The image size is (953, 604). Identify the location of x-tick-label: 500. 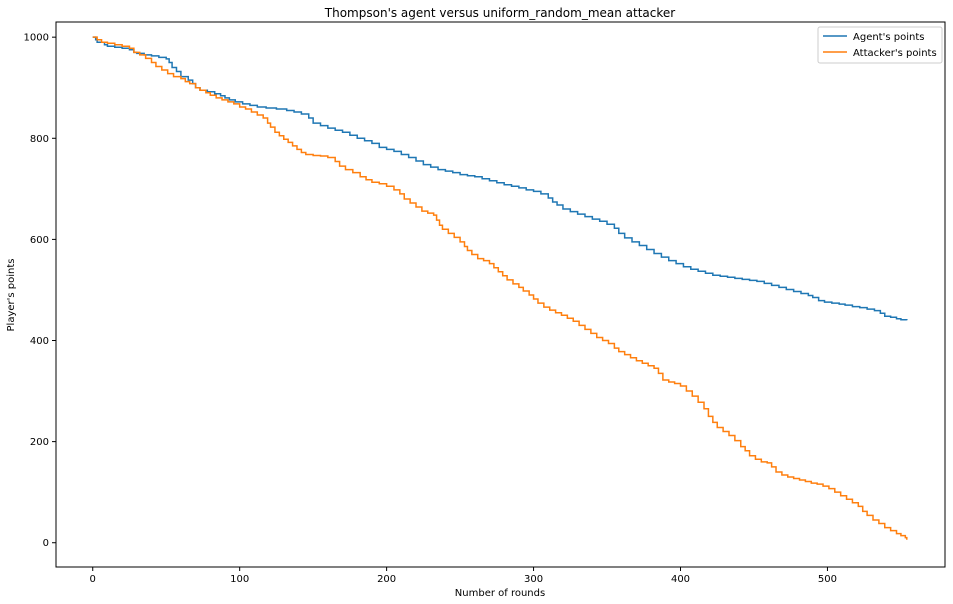
(827, 579).